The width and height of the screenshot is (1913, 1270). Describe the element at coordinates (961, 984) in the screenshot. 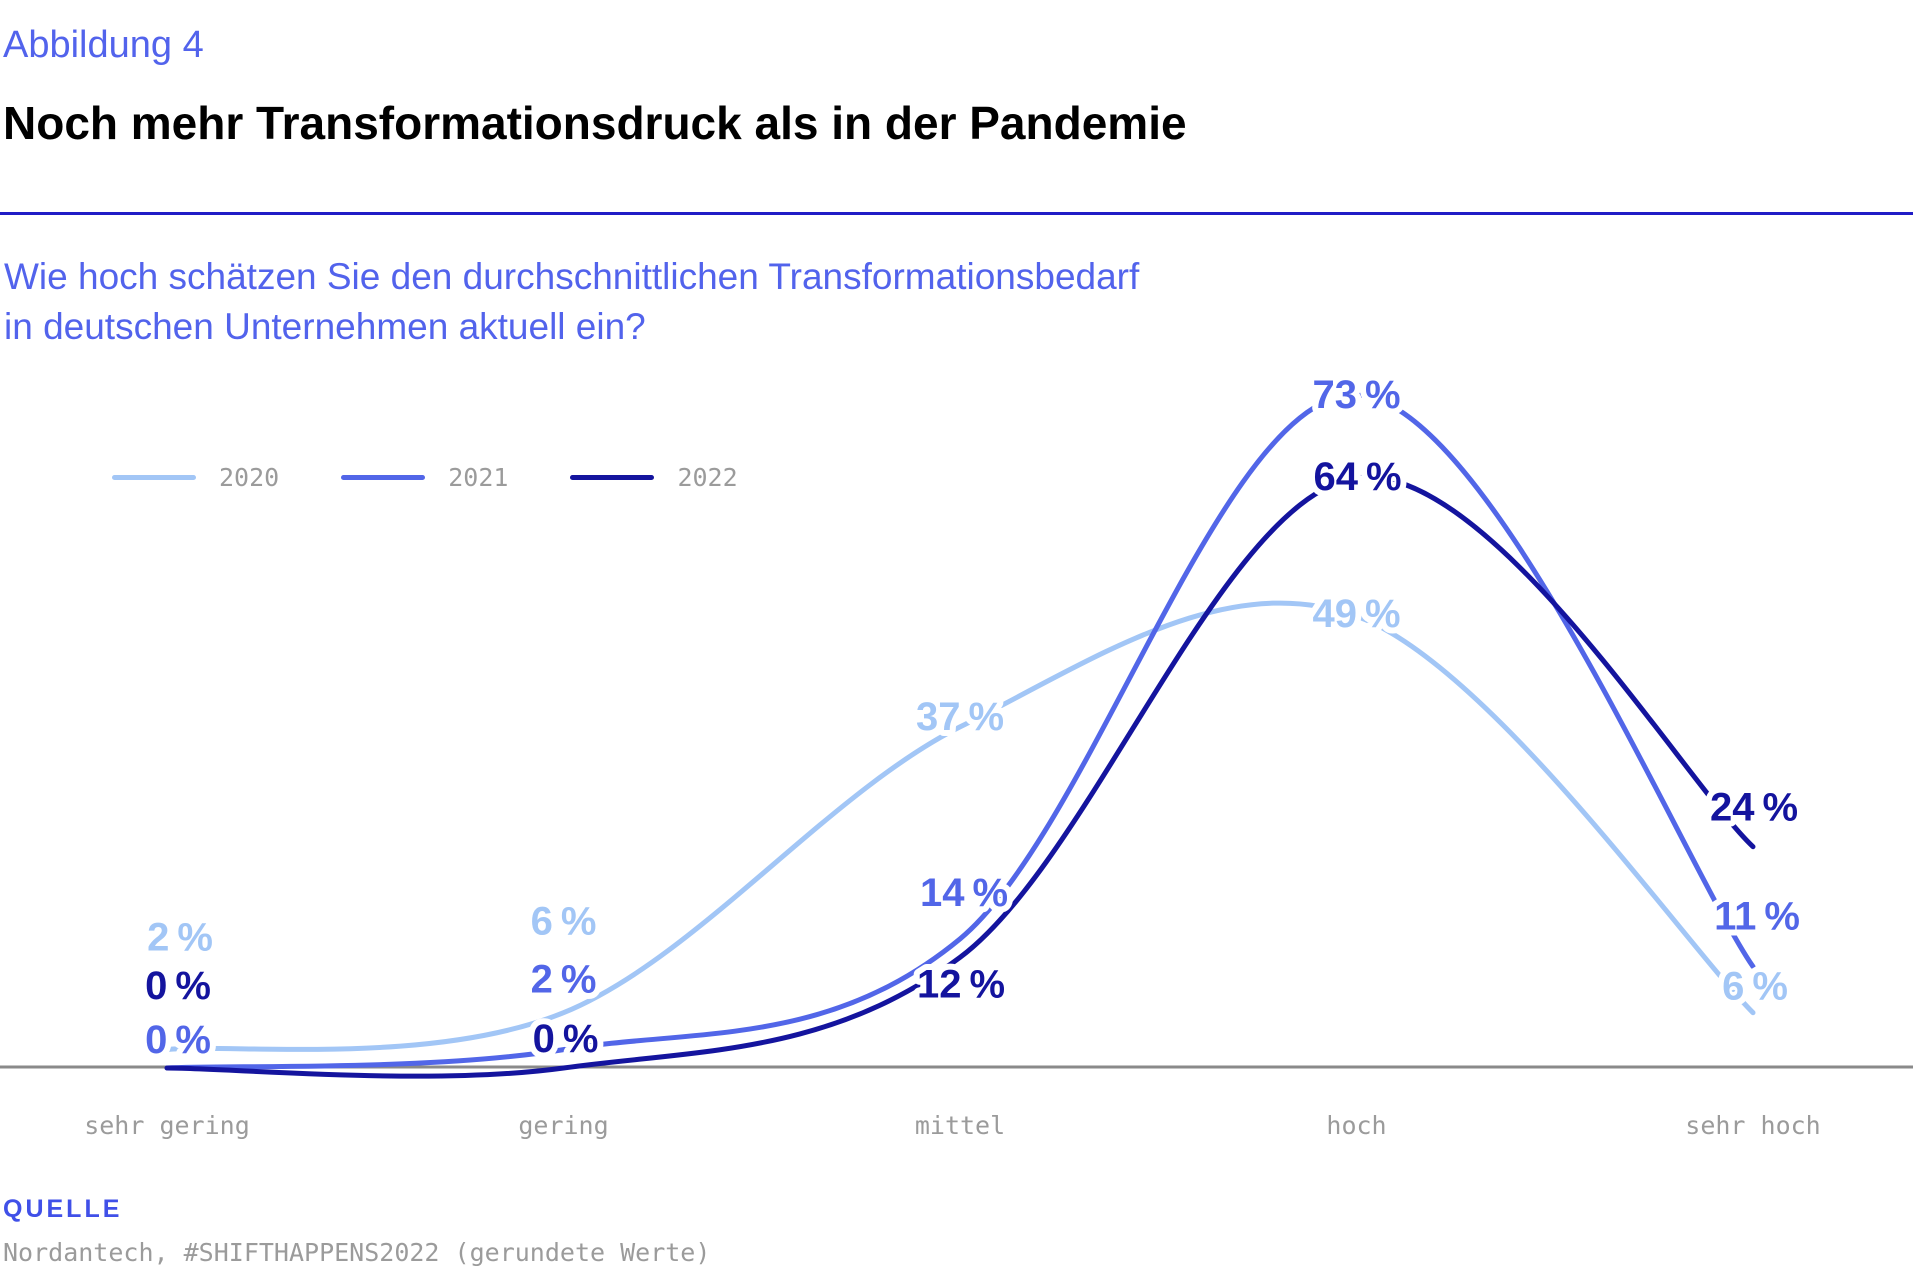

I see `data-label-2022-mittel: 12 %` at that location.